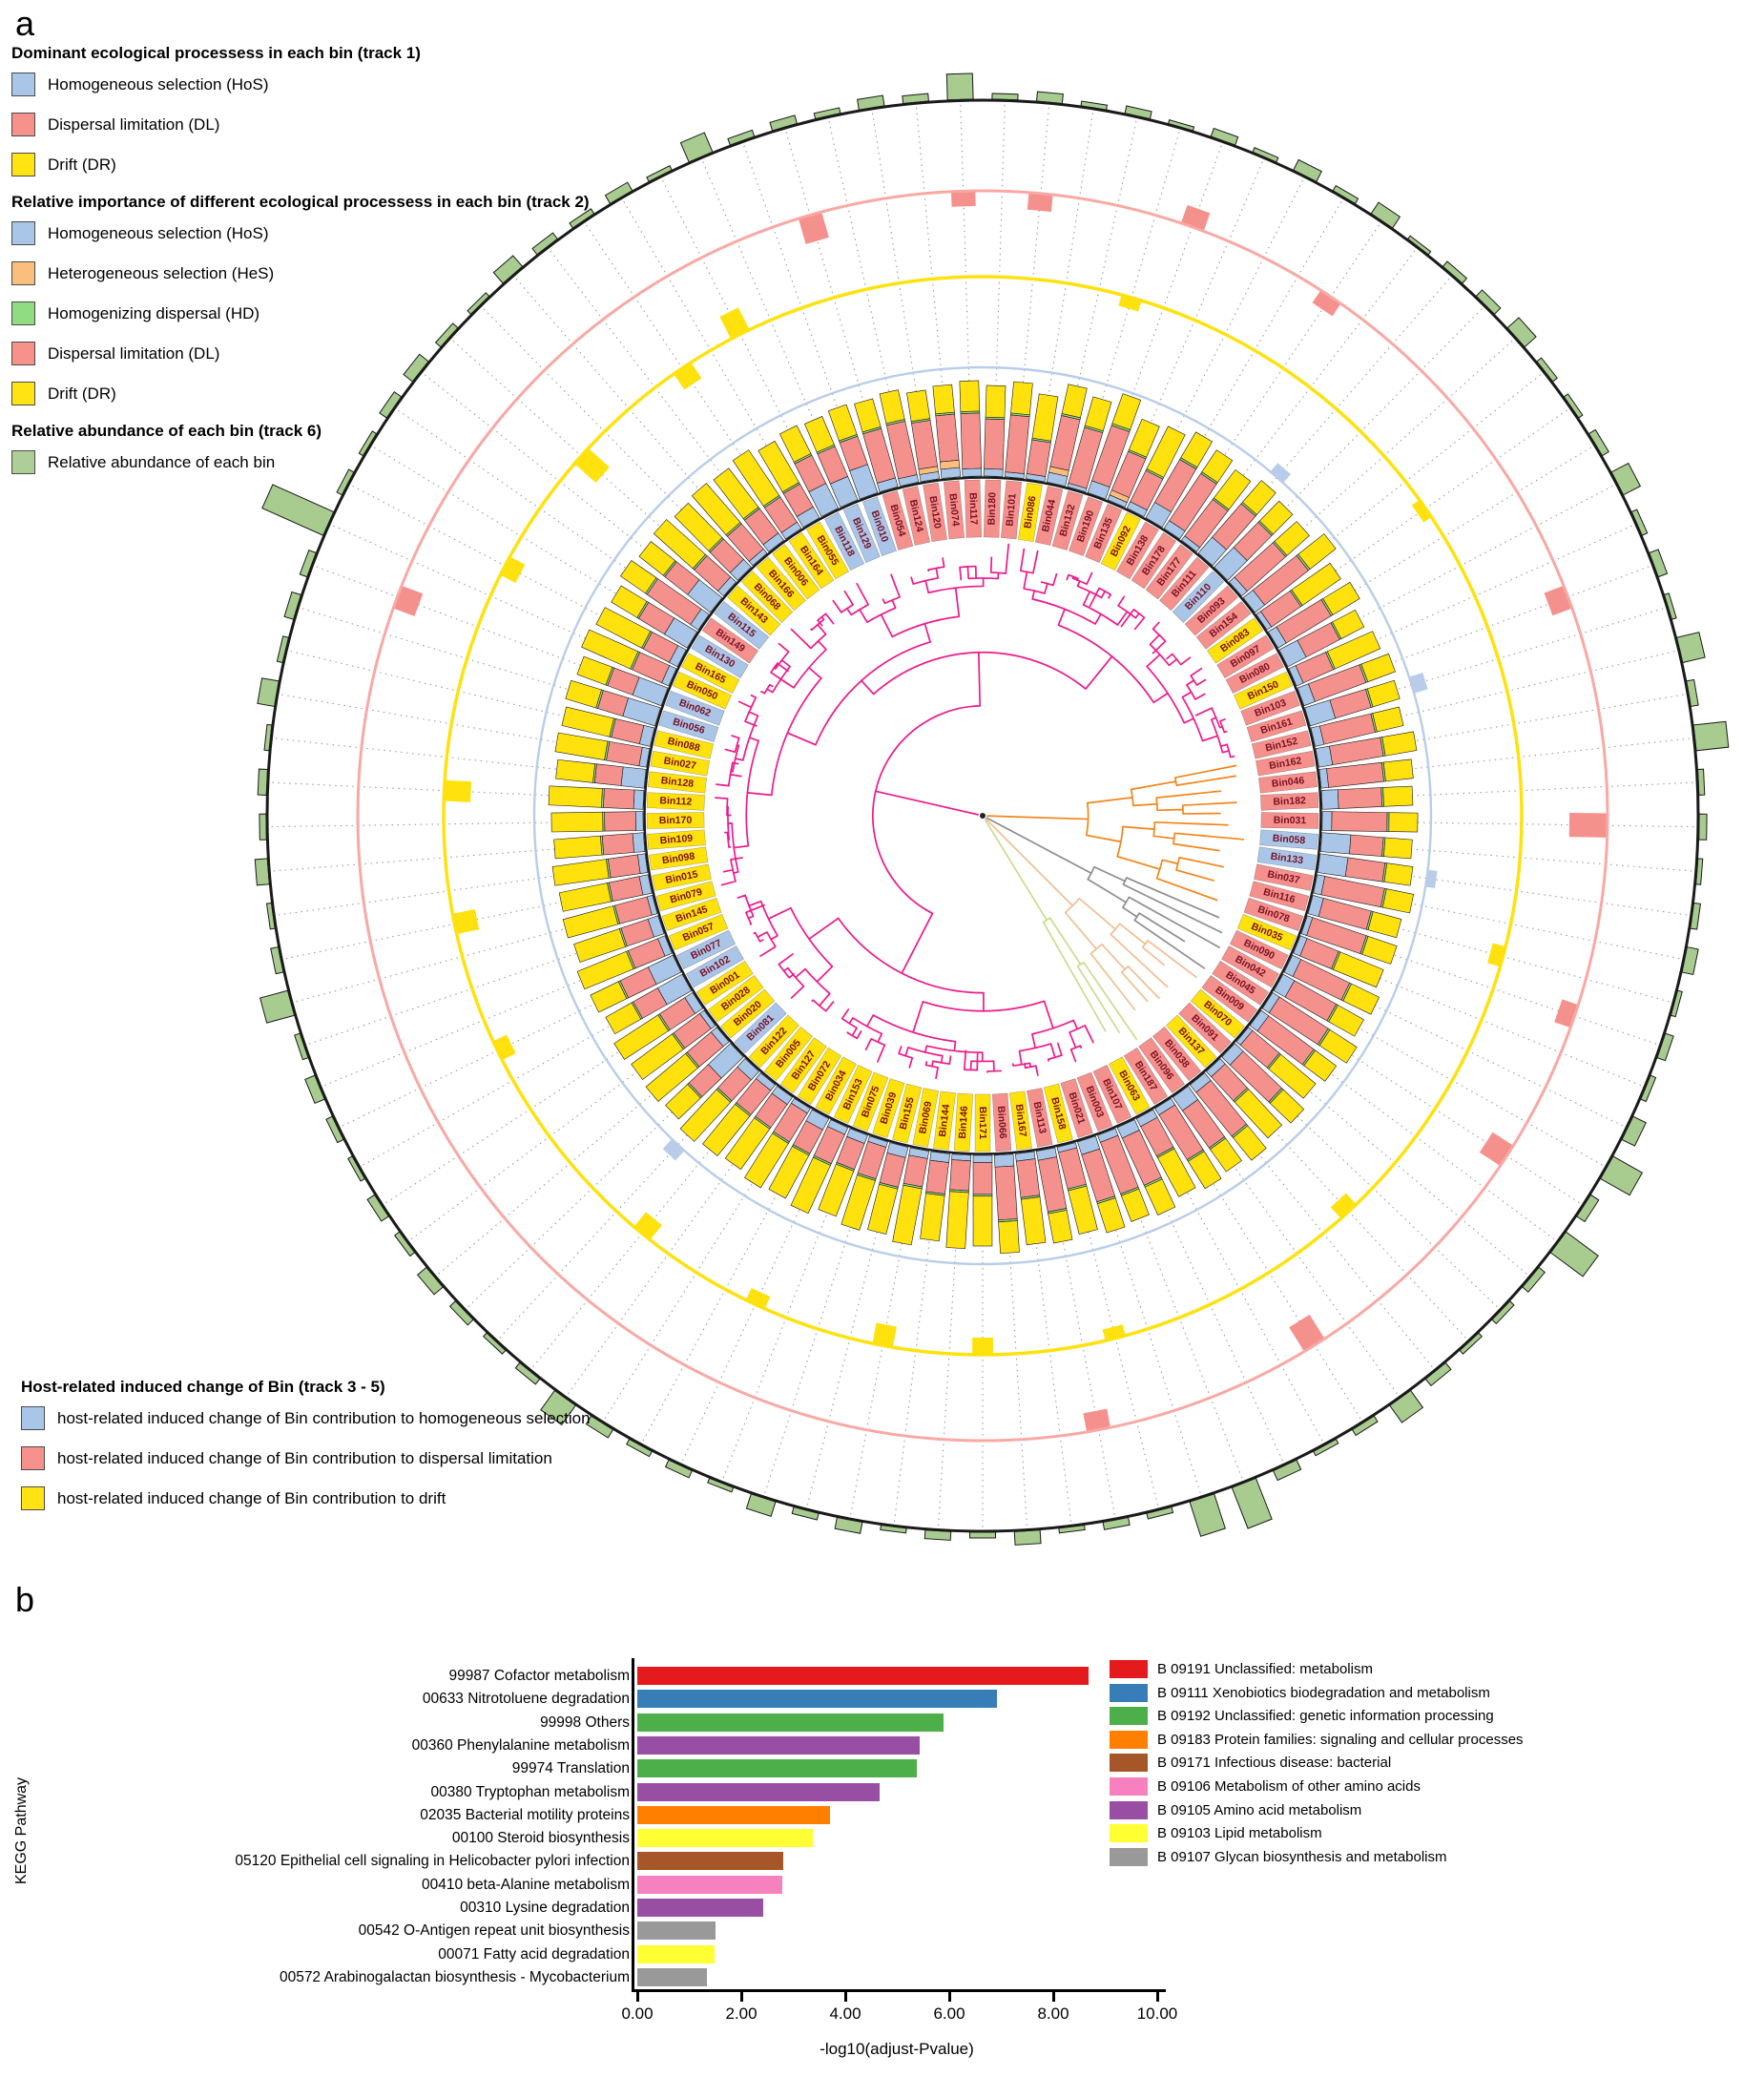  What do you see at coordinates (1157, 2013) in the screenshot?
I see `x-axis-tick-label: 10.00` at bounding box center [1157, 2013].